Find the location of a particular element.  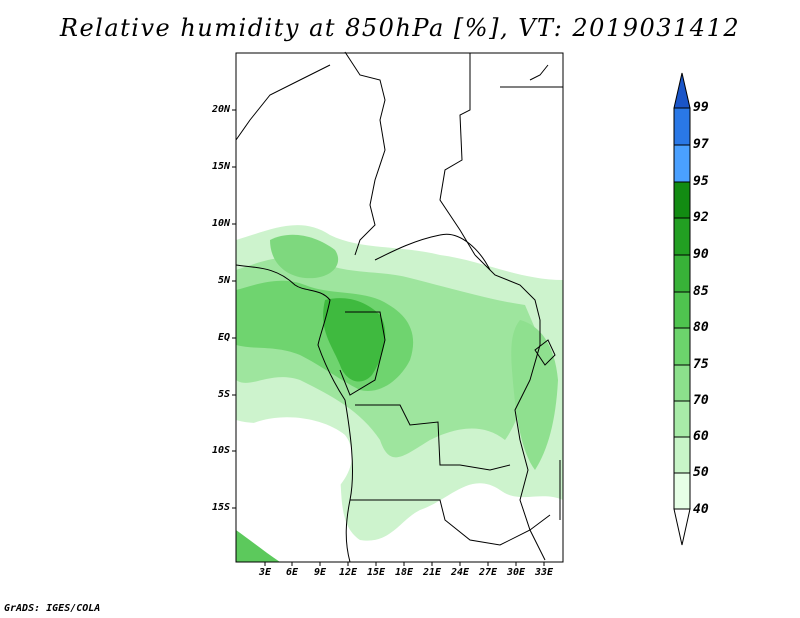

colorbar-label-92: 92 is located at coordinates (701, 217).